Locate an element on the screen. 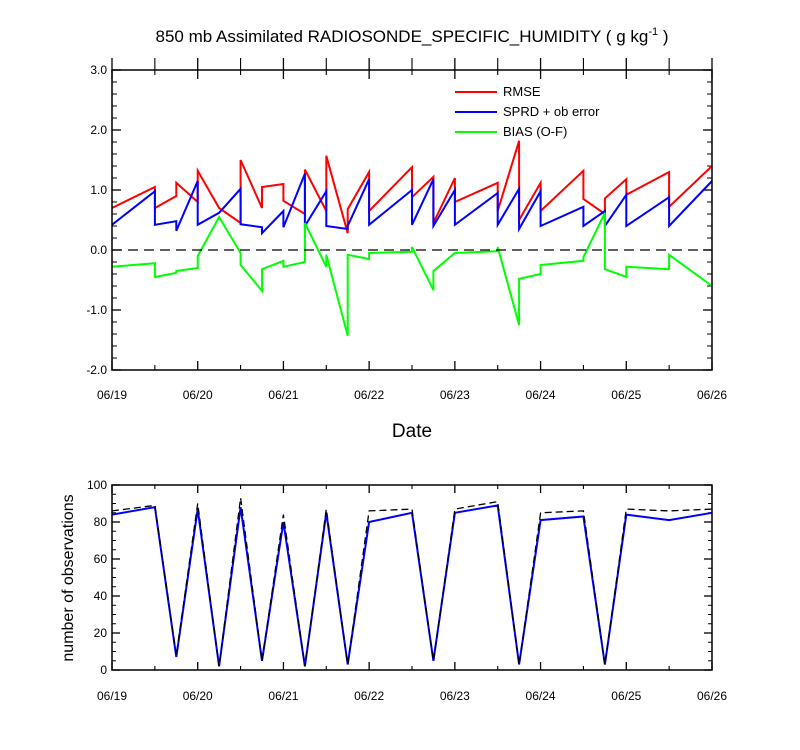 Image resolution: width=800 pixels, height=750 pixels. top-y-tick-labels: -2.0 -1.0 0.0 1.0 2.0 3.0 is located at coordinates (96, 220).